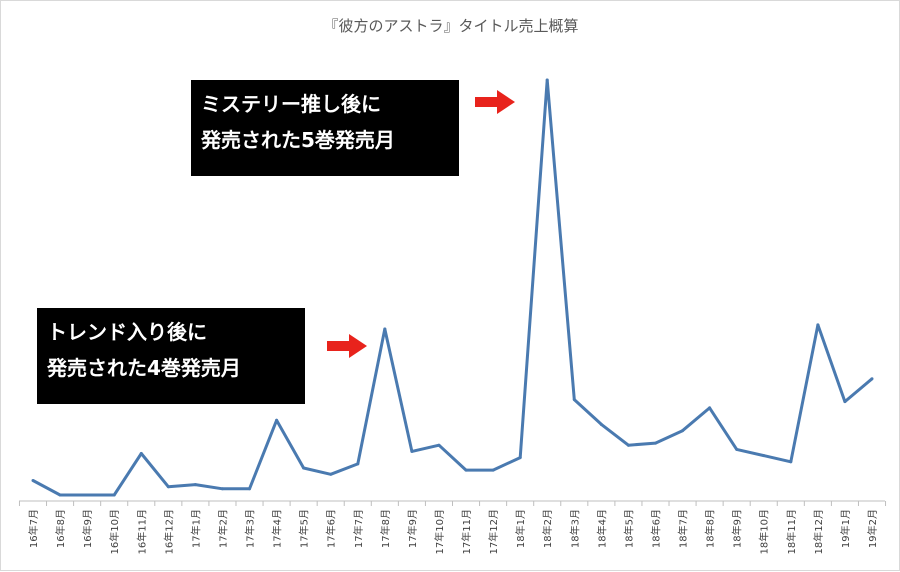 The height and width of the screenshot is (572, 900). I want to click on x-tick-label: 18年8月, so click(710, 528).